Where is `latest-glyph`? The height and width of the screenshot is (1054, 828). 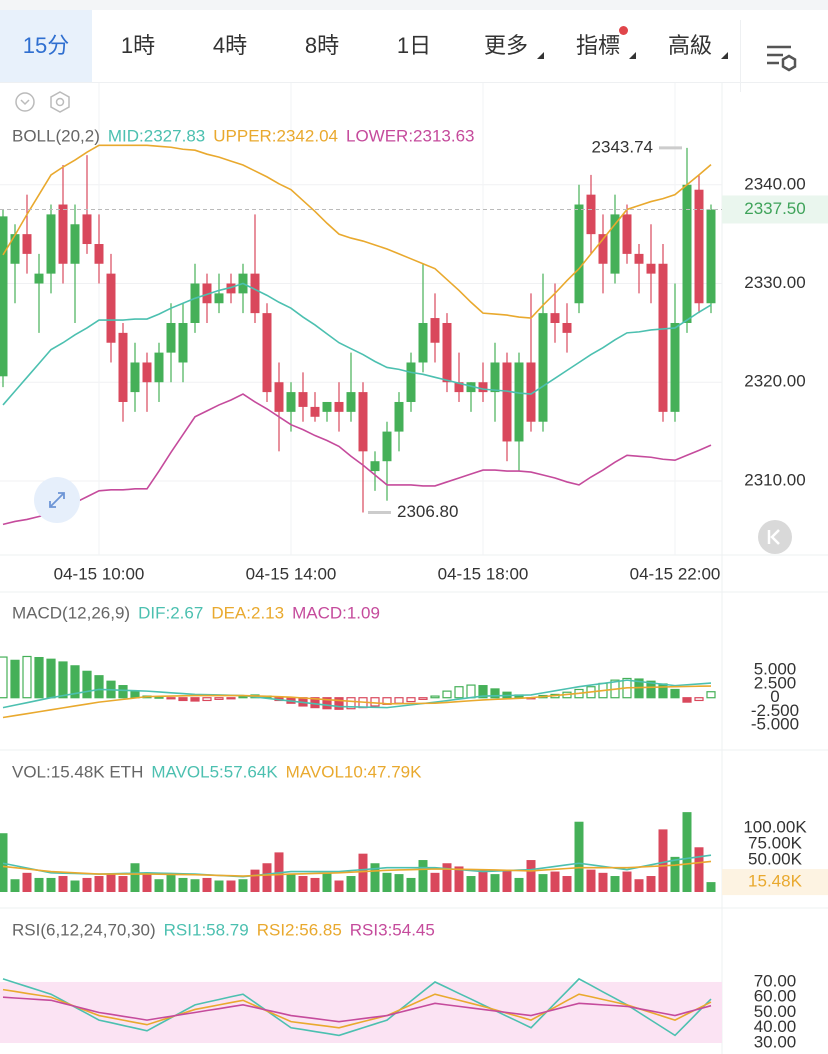
latest-glyph is located at coordinates (773, 537).